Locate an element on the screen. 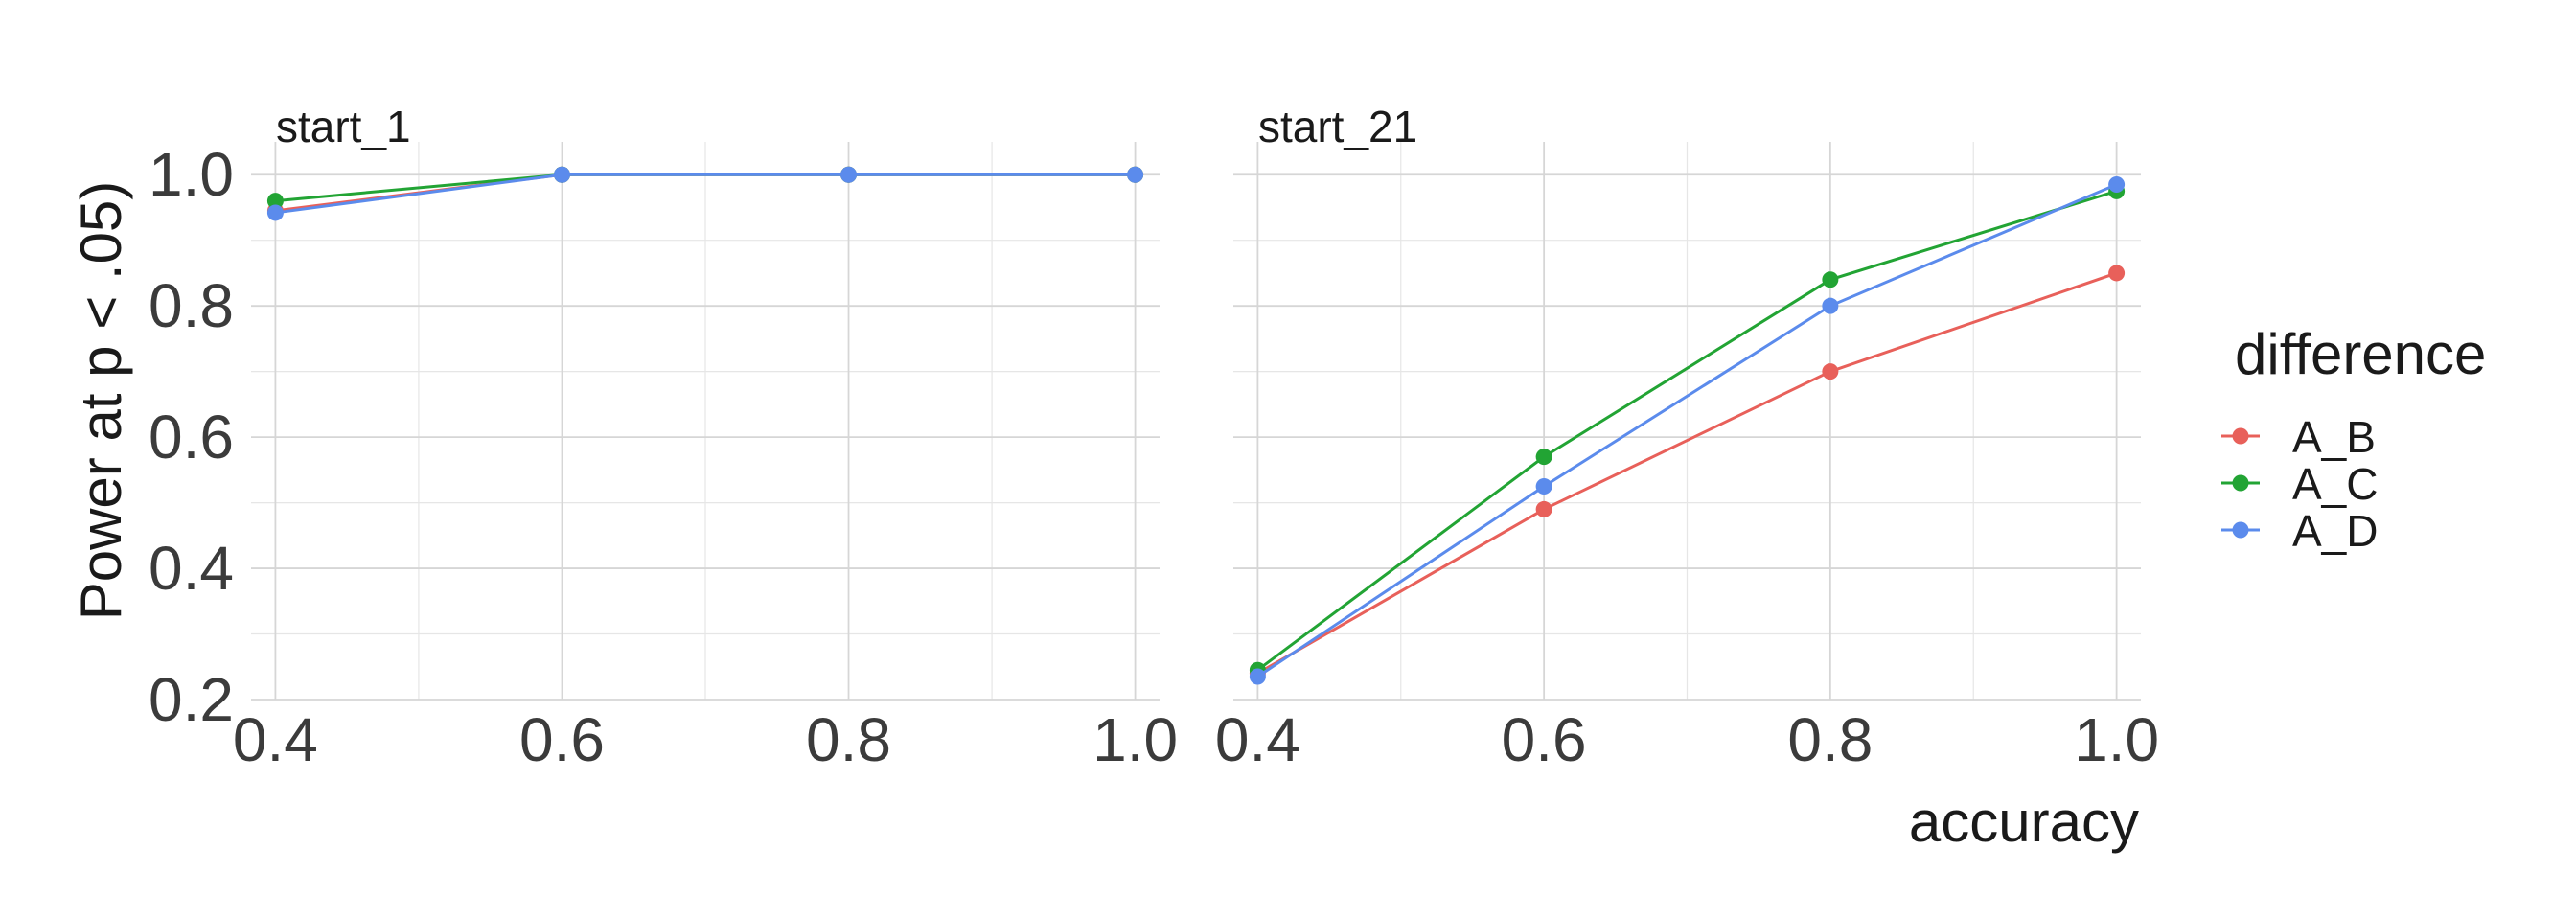 This screenshot has height=920, width=2576. legend-entry-A_D: A_D is located at coordinates (2299, 531).